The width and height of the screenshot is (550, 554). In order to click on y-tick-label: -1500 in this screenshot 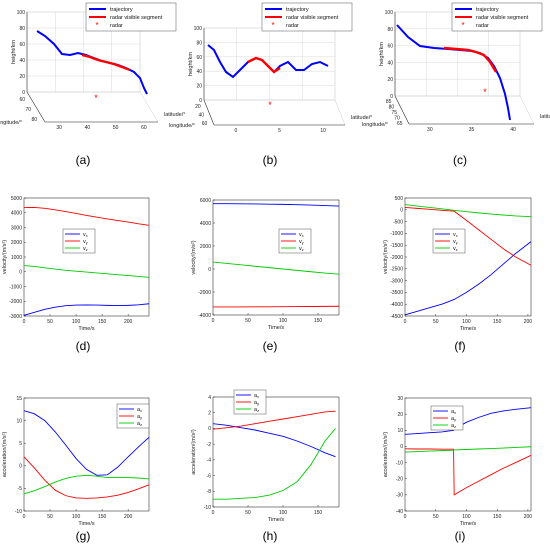, I will do `click(396, 246)`.